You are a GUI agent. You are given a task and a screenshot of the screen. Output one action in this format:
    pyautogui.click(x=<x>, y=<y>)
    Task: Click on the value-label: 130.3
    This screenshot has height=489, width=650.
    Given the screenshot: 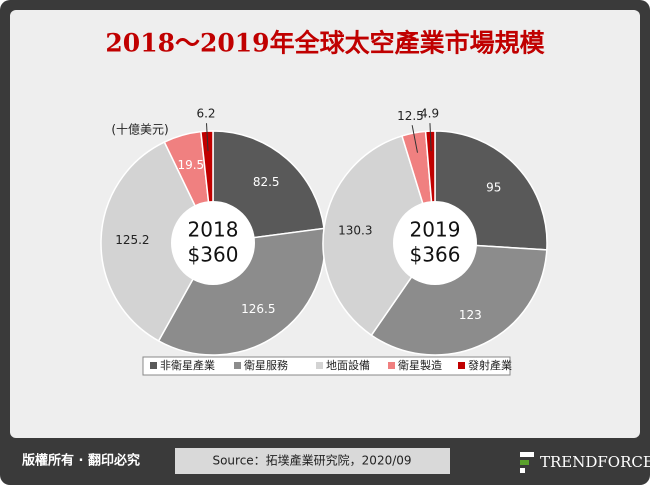 What is the action you would take?
    pyautogui.click(x=355, y=230)
    